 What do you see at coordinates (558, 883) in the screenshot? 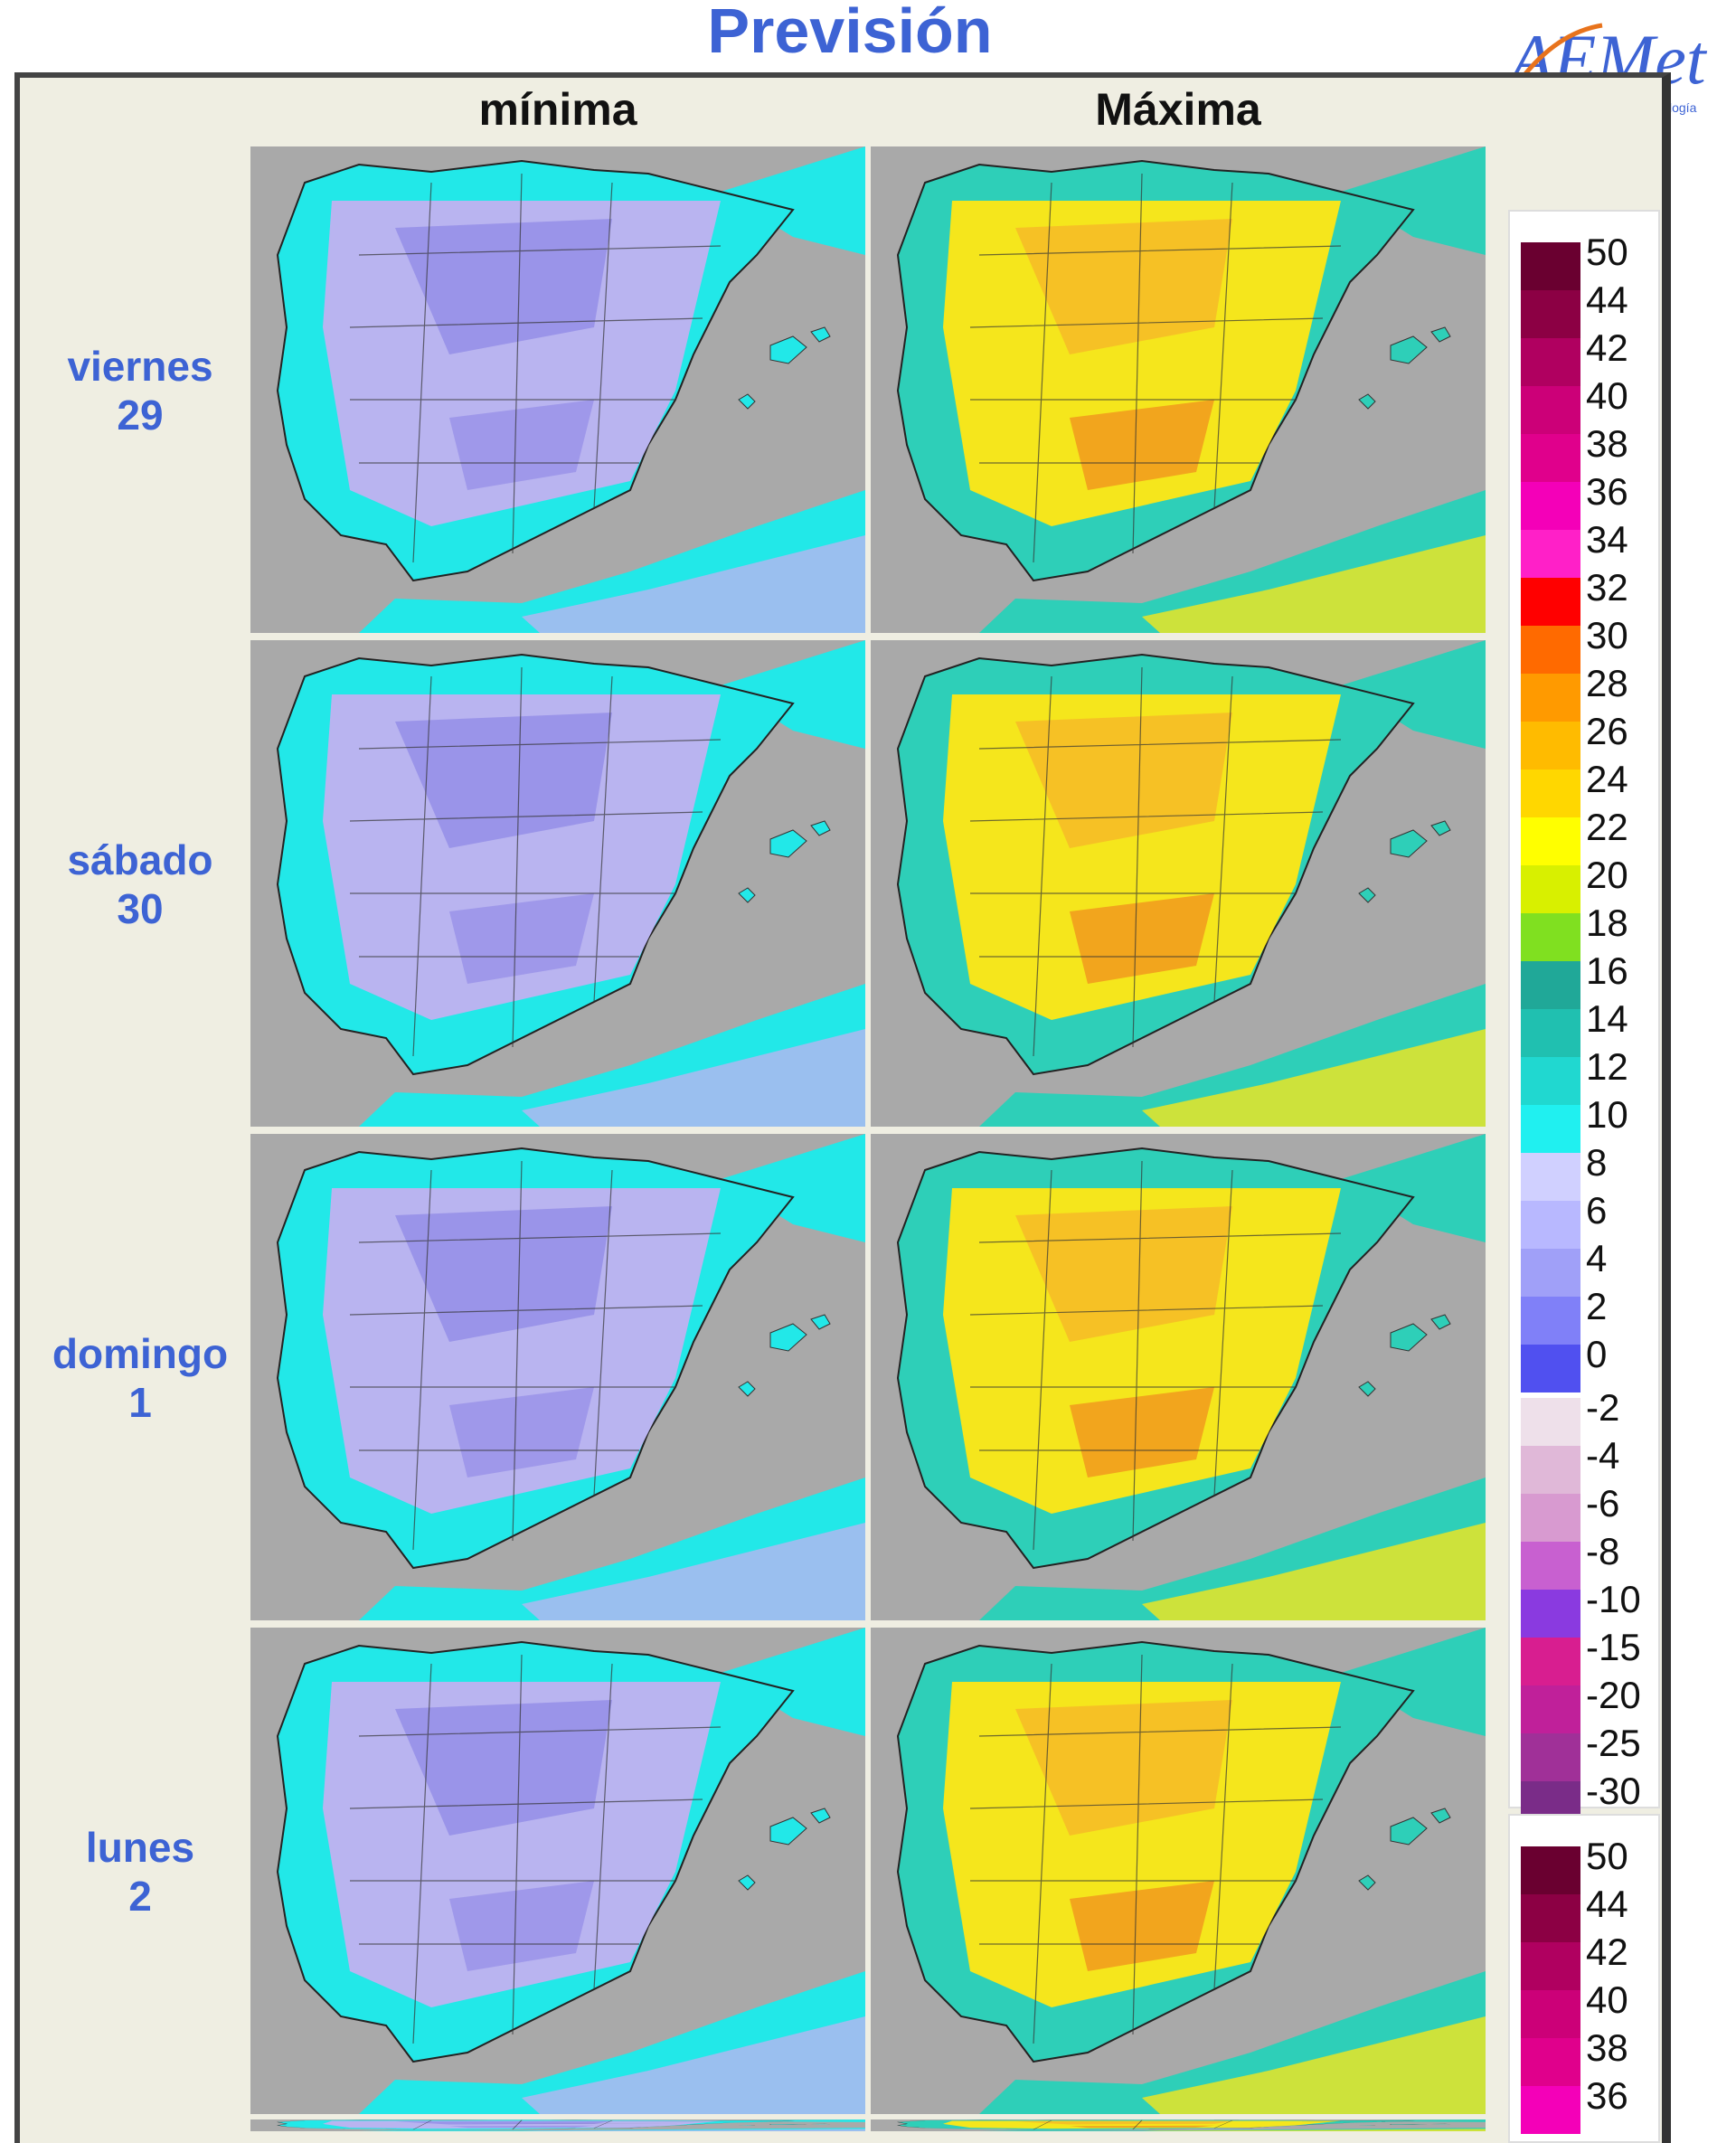
I see `map-min-saturday` at bounding box center [558, 883].